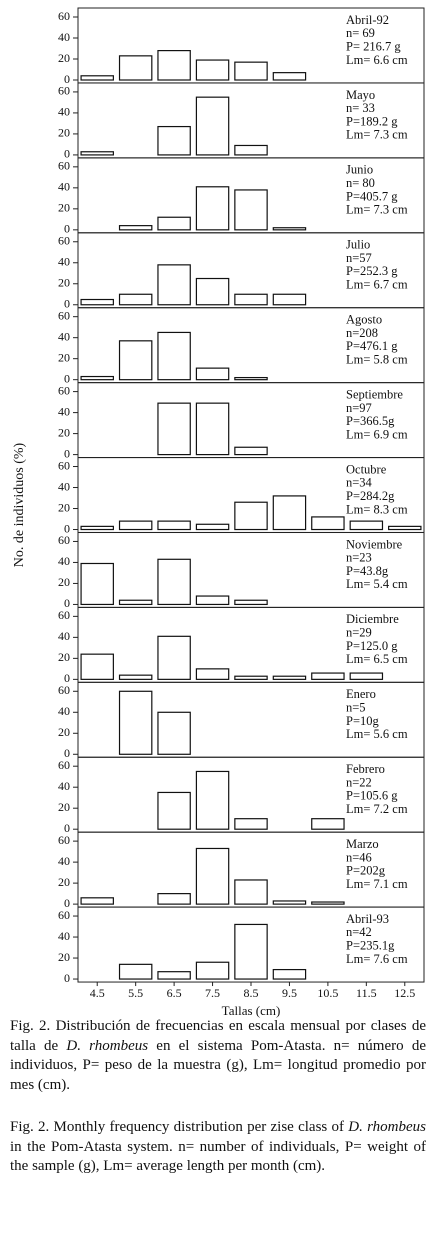 The width and height of the screenshot is (439, 1241). Describe the element at coordinates (363, 721) in the screenshot. I see `panel-annotation: P=10g` at that location.